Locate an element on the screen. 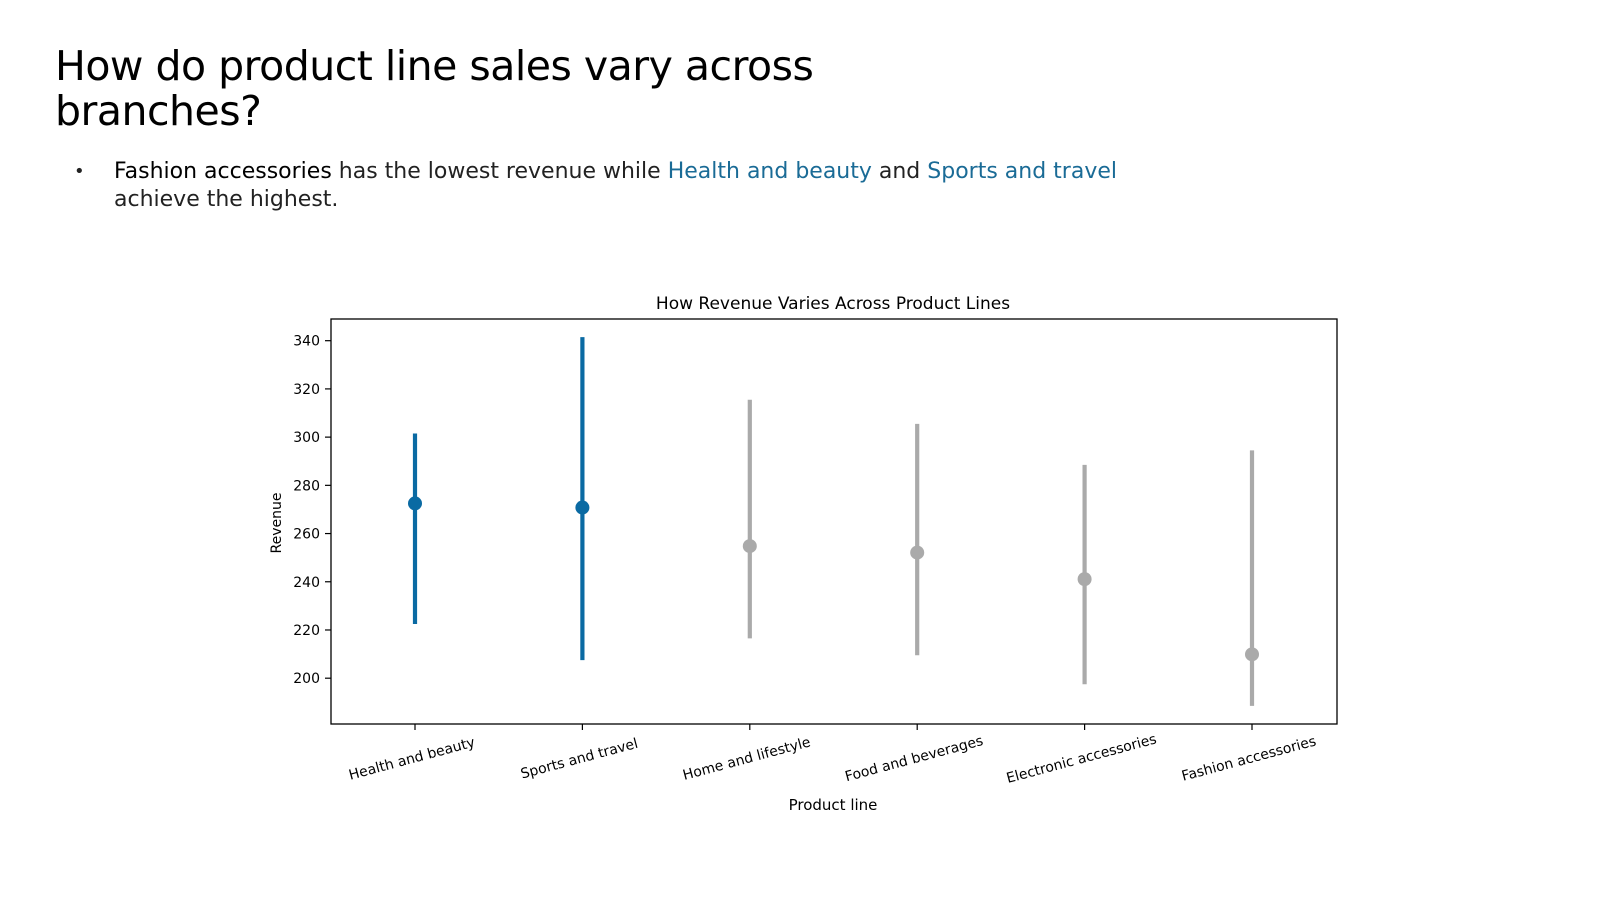 The width and height of the screenshot is (1600, 904). x-axis-label: Product line is located at coordinates (833, 805).